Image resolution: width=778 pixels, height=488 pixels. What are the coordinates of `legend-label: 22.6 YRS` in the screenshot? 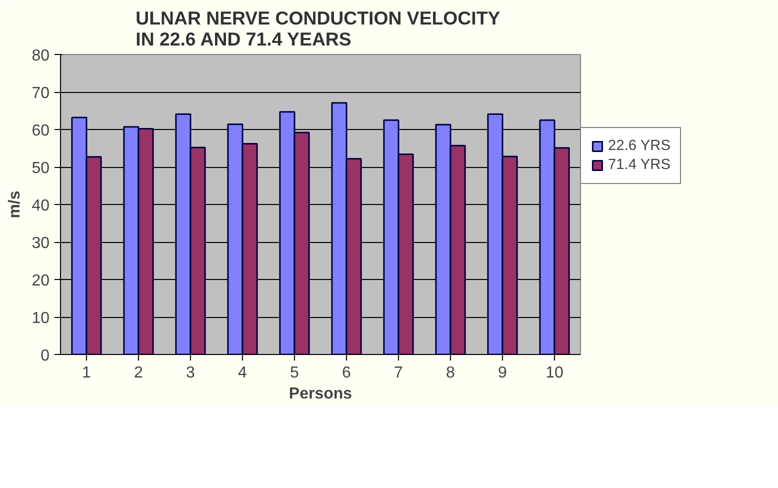 It's located at (639, 146).